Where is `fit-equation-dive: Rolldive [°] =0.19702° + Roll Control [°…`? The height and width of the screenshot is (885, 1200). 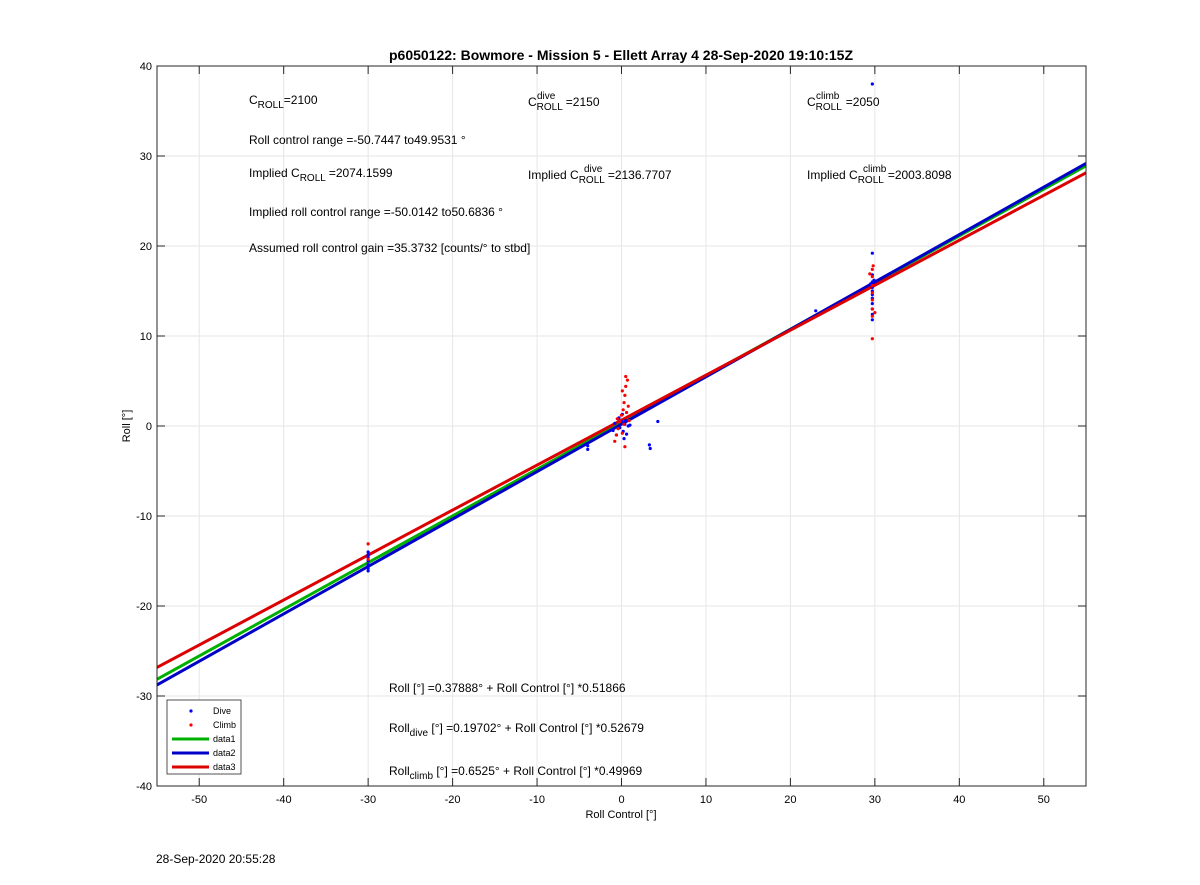
fit-equation-dive: Rolldive [°] =0.19702° + Roll Control [°… is located at coordinates (516, 730).